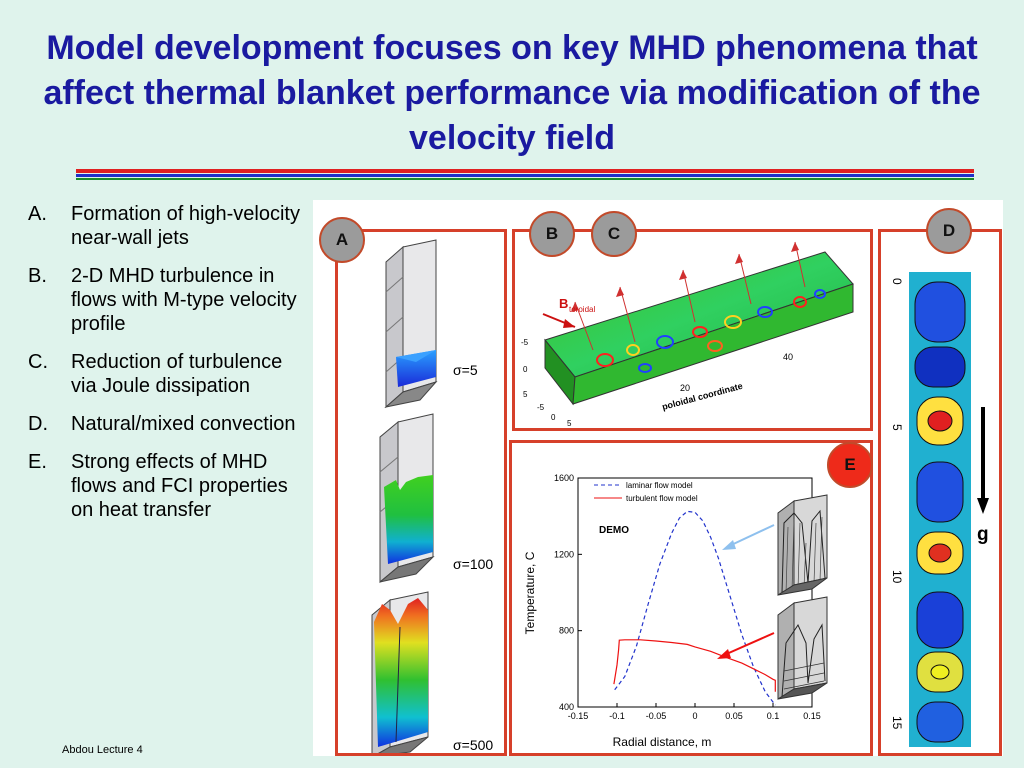  Describe the element at coordinates (436, 498) in the screenshot. I see `duct-sigma-100: σ=100` at that location.